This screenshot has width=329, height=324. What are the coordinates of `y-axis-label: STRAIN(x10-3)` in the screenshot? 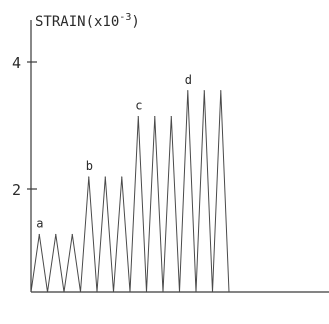 It's located at (87, 21).